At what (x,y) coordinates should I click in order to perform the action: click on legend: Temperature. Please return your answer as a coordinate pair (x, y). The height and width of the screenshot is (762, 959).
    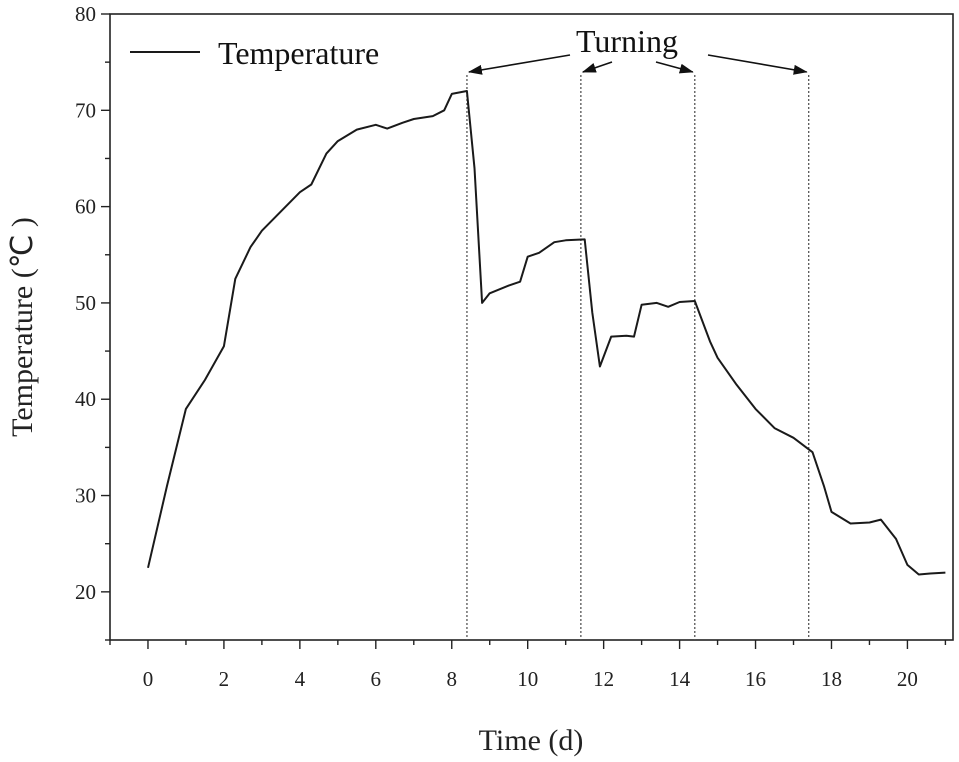
    Looking at the image, I should click on (254, 53).